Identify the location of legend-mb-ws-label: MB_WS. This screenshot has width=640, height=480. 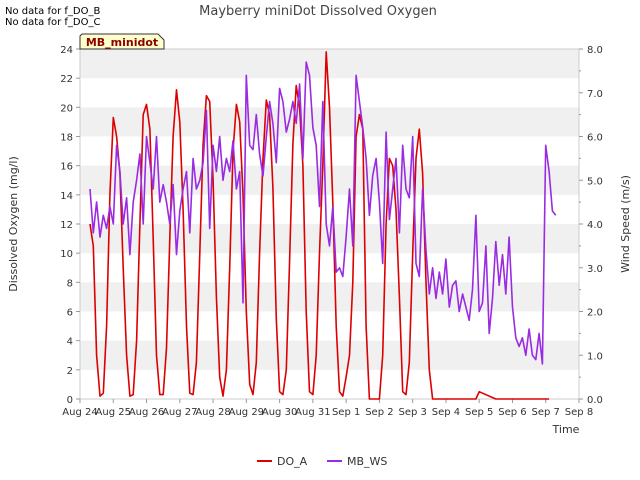
(367, 461).